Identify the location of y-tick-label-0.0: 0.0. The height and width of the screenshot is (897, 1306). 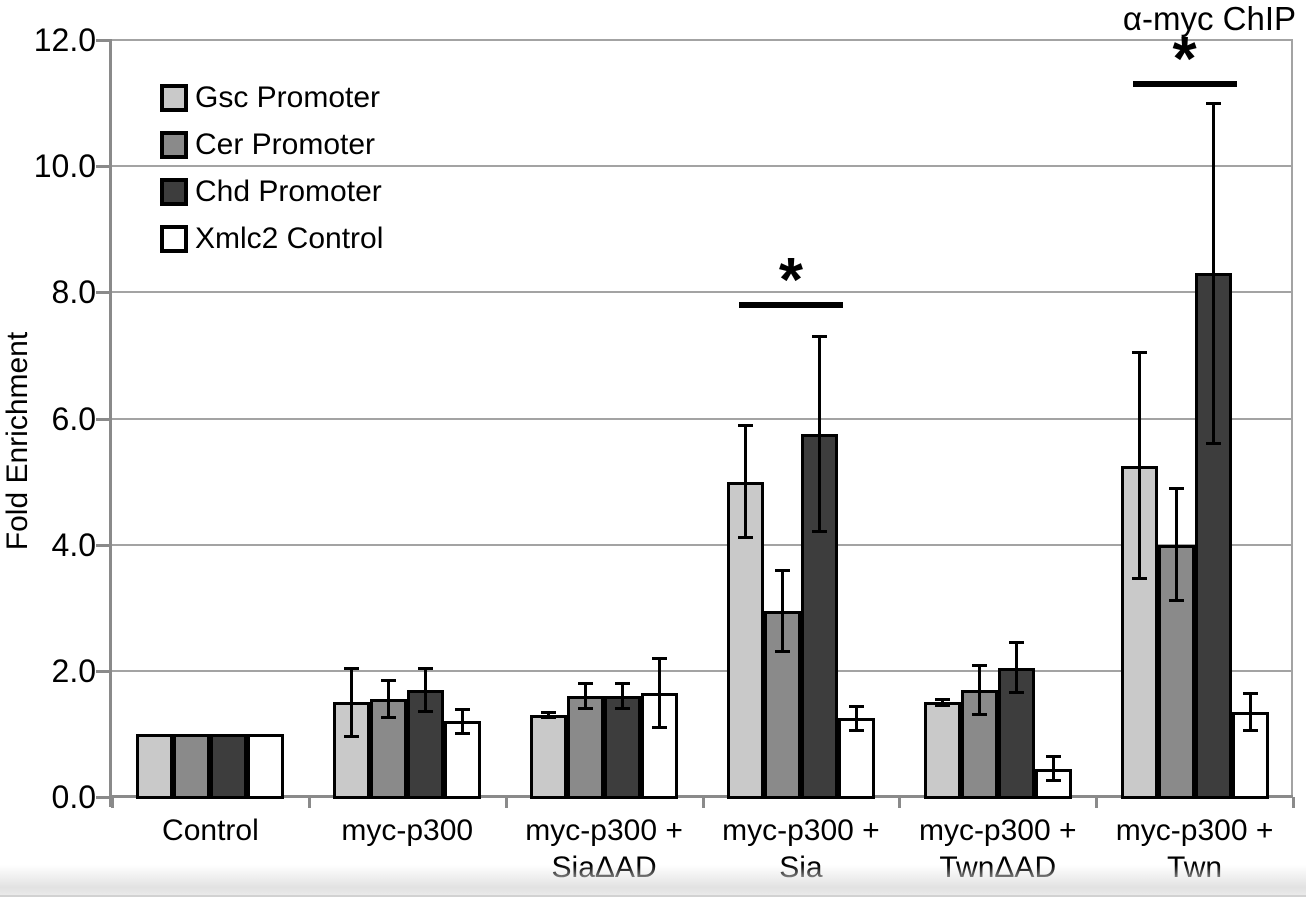
(73, 797).